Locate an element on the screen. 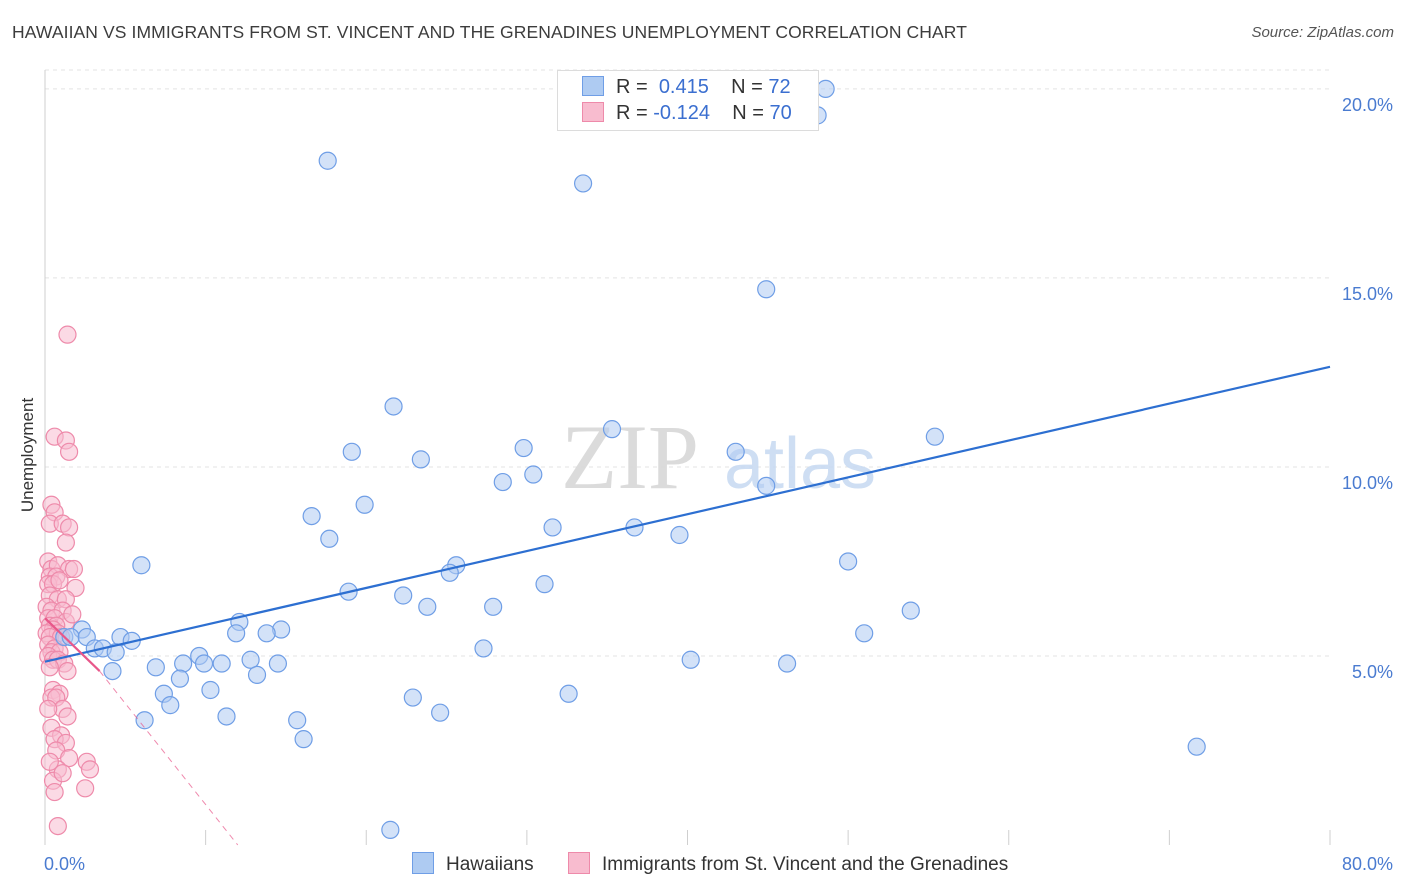 The width and height of the screenshot is (1406, 892). series-label-hawaiians: Hawaiians is located at coordinates (490, 864).